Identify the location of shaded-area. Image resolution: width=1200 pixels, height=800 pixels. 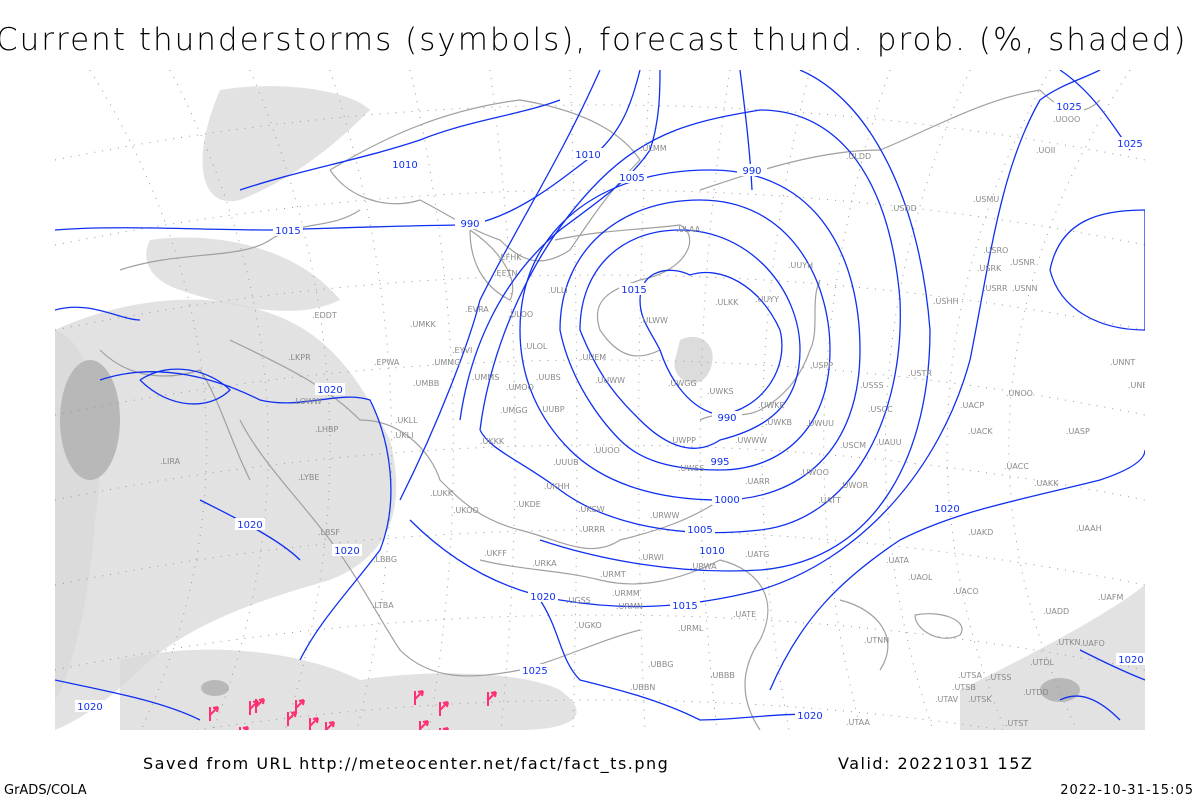
(348, 689).